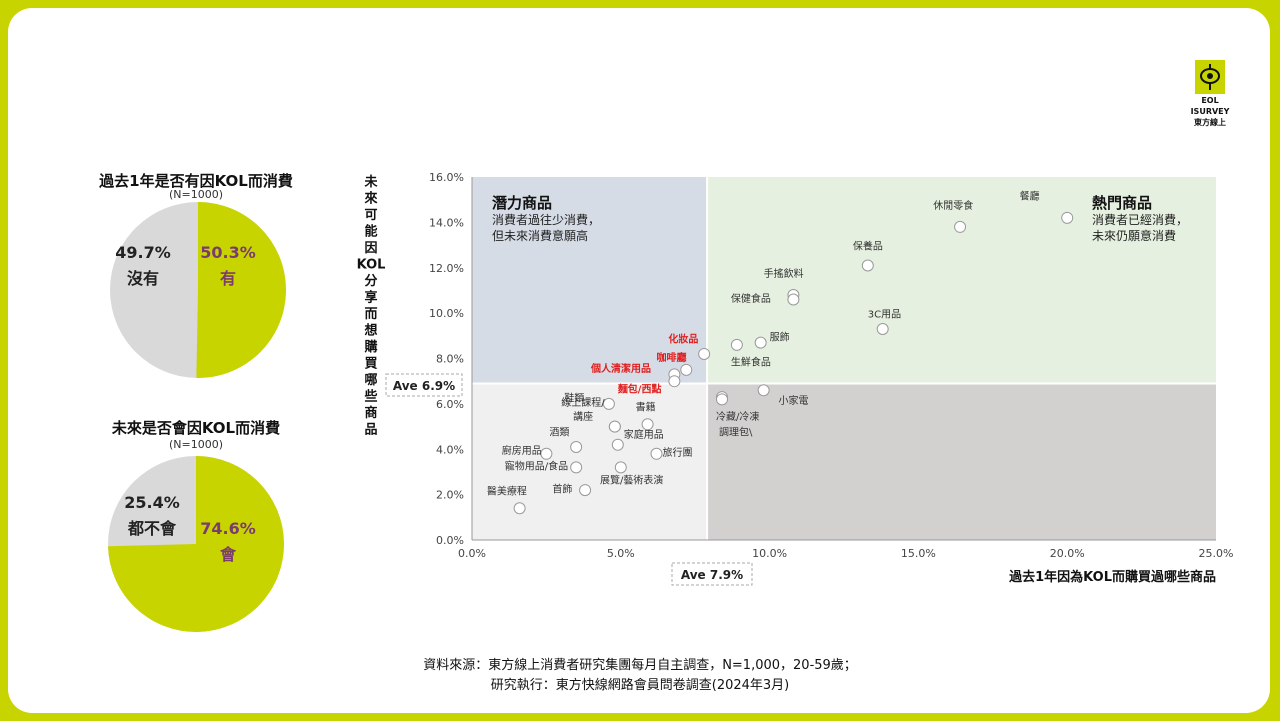 This screenshot has height=721, width=1280. Describe the element at coordinates (446, 313) in the screenshot. I see `y-tick-label: 10.0%` at that location.